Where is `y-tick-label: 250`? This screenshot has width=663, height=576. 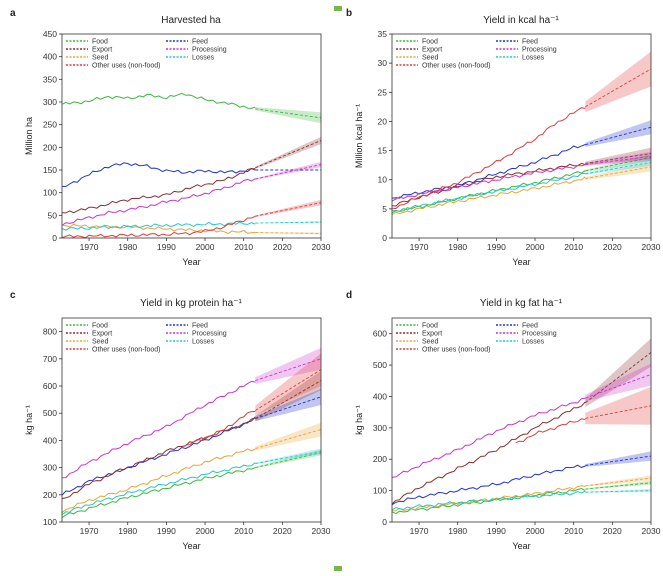 y-tick-label: 250 is located at coordinates (50, 125).